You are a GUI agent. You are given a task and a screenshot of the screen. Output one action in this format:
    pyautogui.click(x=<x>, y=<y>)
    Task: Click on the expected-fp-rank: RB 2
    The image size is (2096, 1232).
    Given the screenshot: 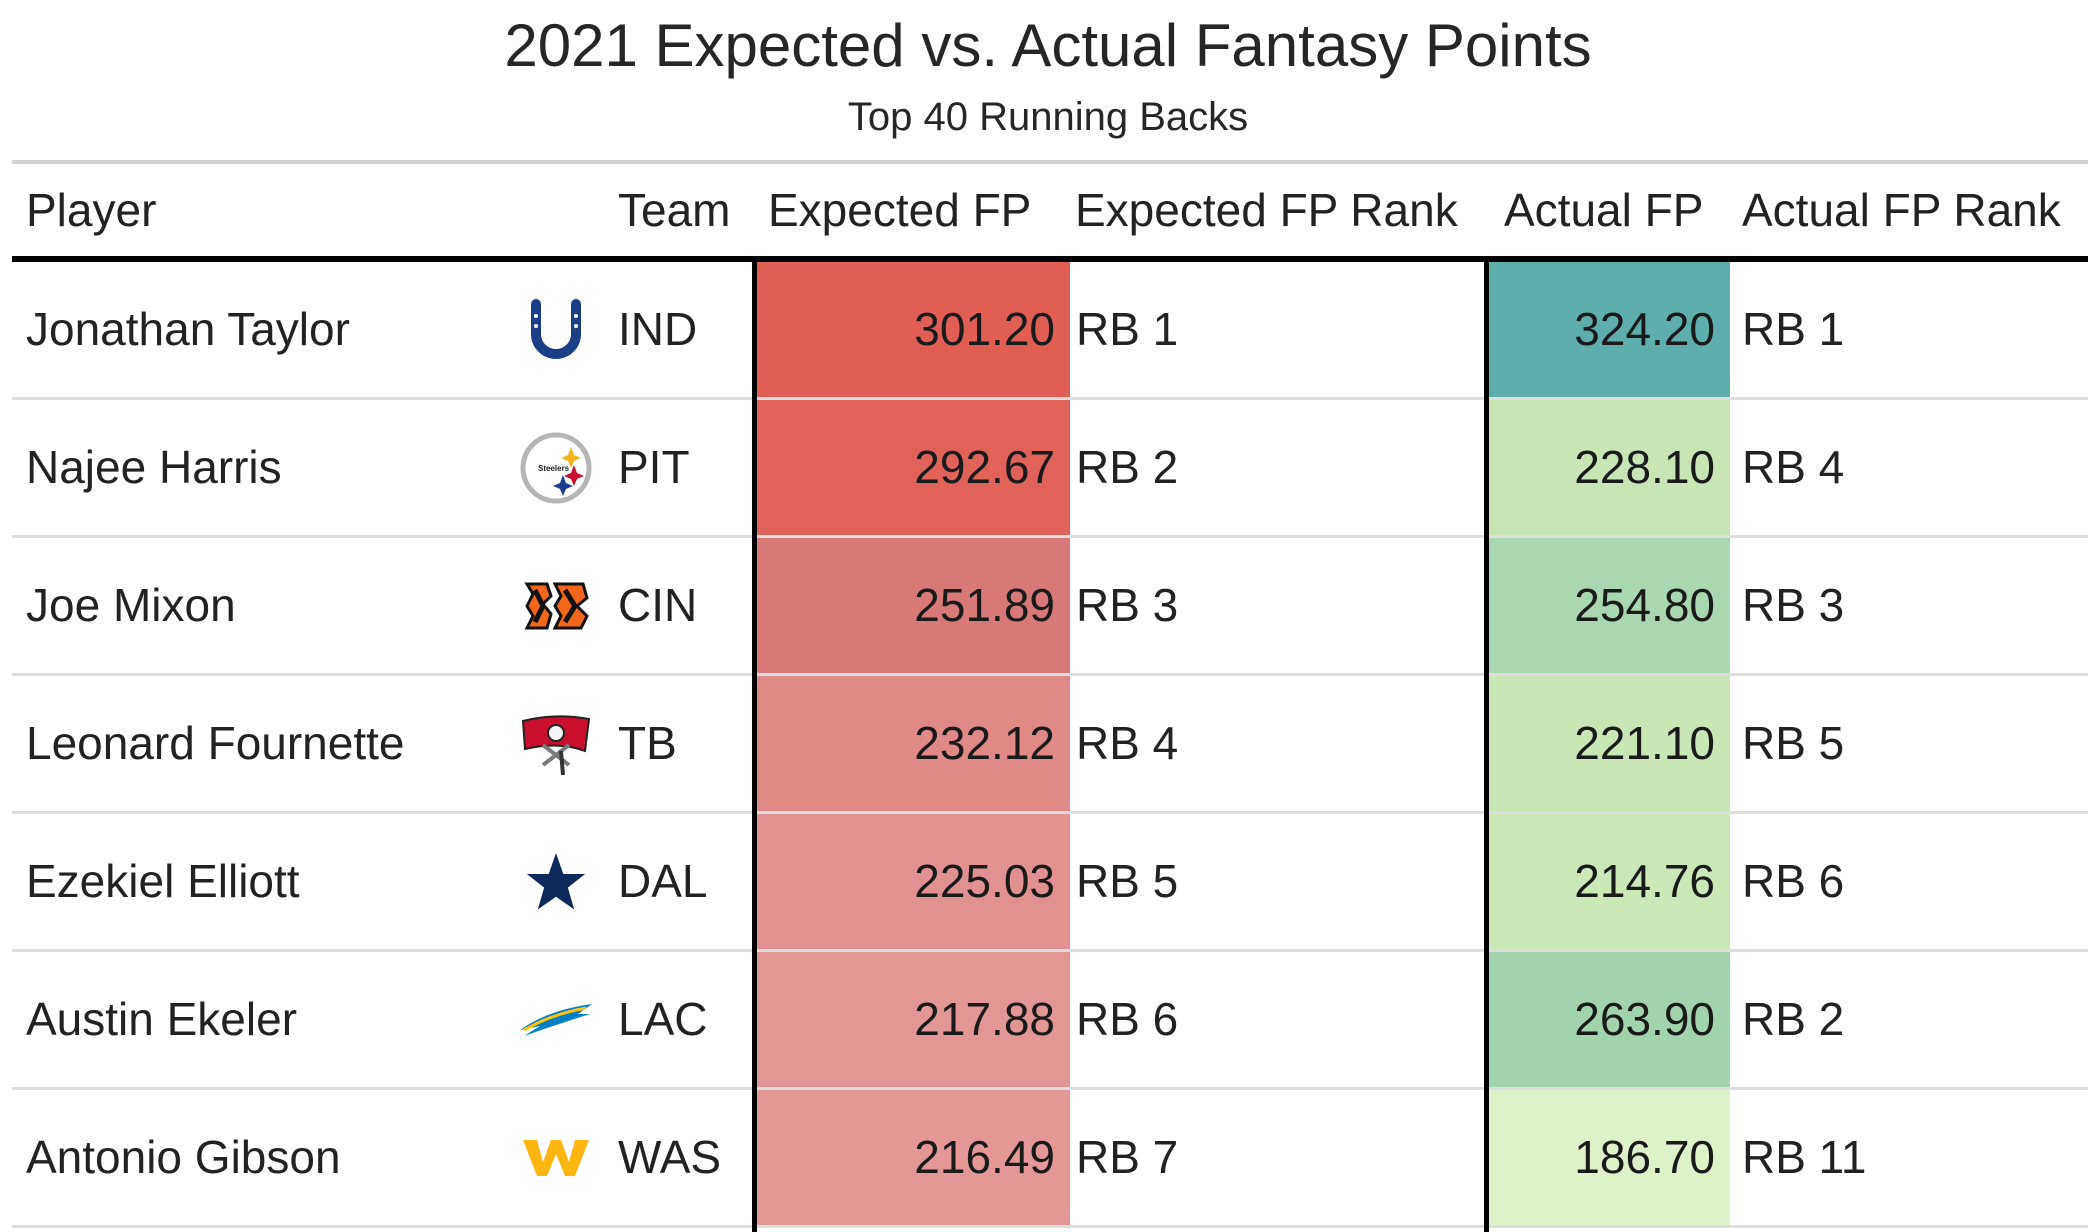 What is the action you would take?
    pyautogui.click(x=1127, y=467)
    